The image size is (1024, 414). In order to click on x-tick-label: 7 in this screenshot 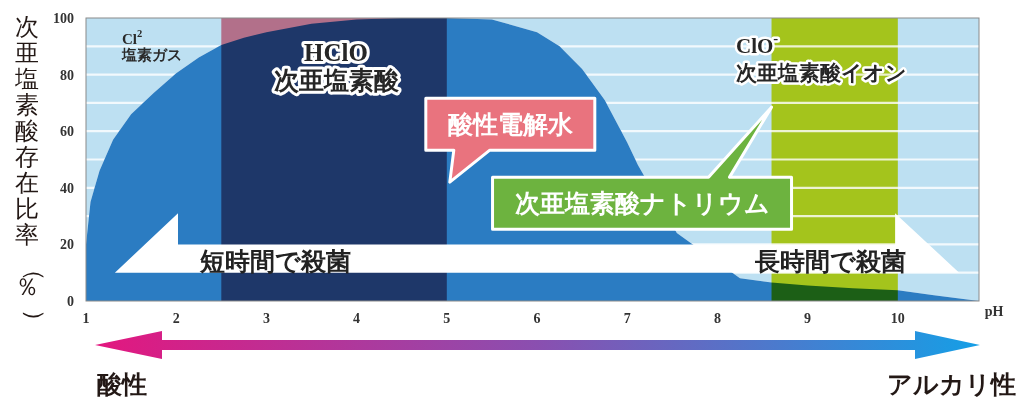, I will do `click(627, 318)`.